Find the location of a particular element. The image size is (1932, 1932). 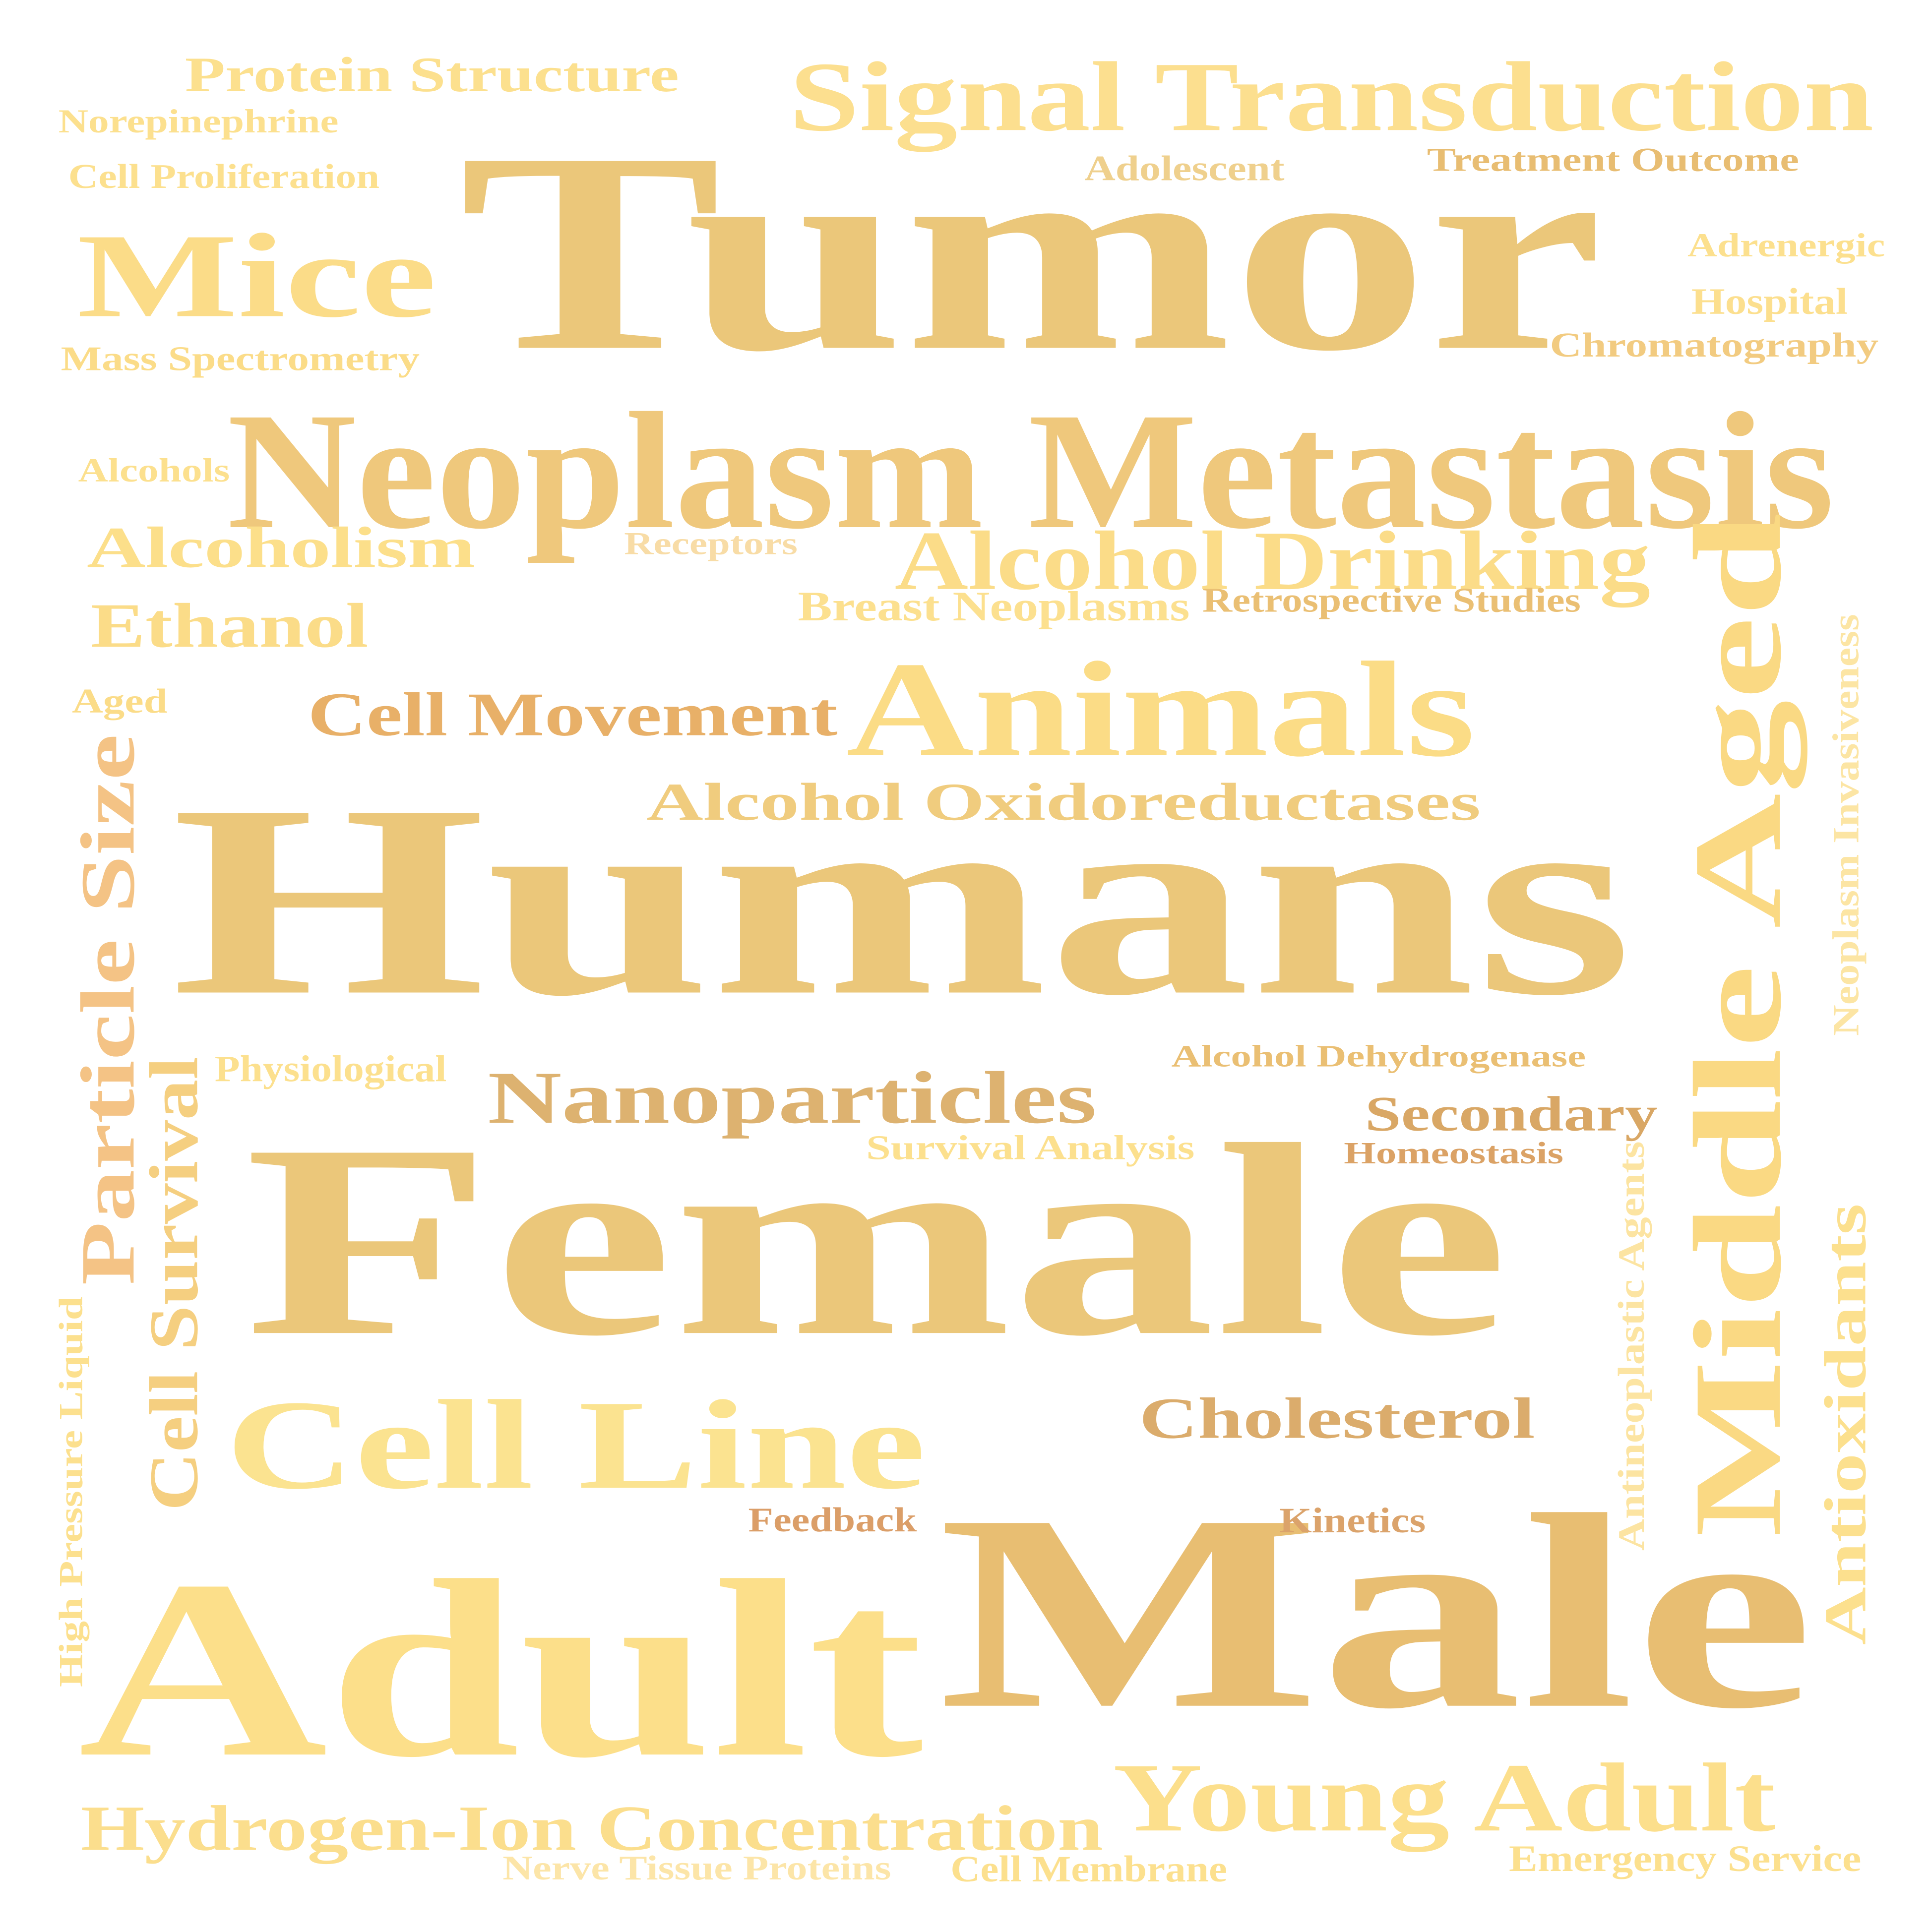

word-secondary: Secondary is located at coordinates (1512, 1114).